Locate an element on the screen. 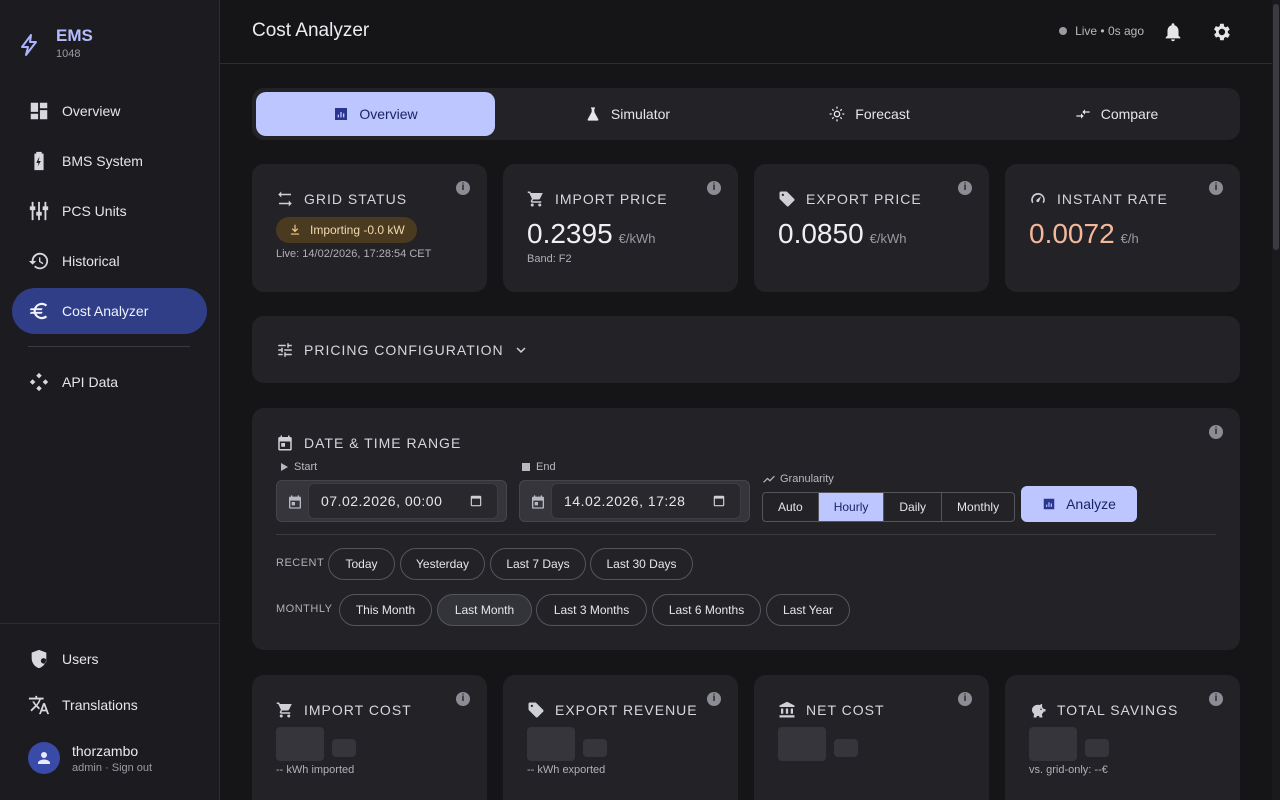  download-icon is located at coordinates (295, 229).